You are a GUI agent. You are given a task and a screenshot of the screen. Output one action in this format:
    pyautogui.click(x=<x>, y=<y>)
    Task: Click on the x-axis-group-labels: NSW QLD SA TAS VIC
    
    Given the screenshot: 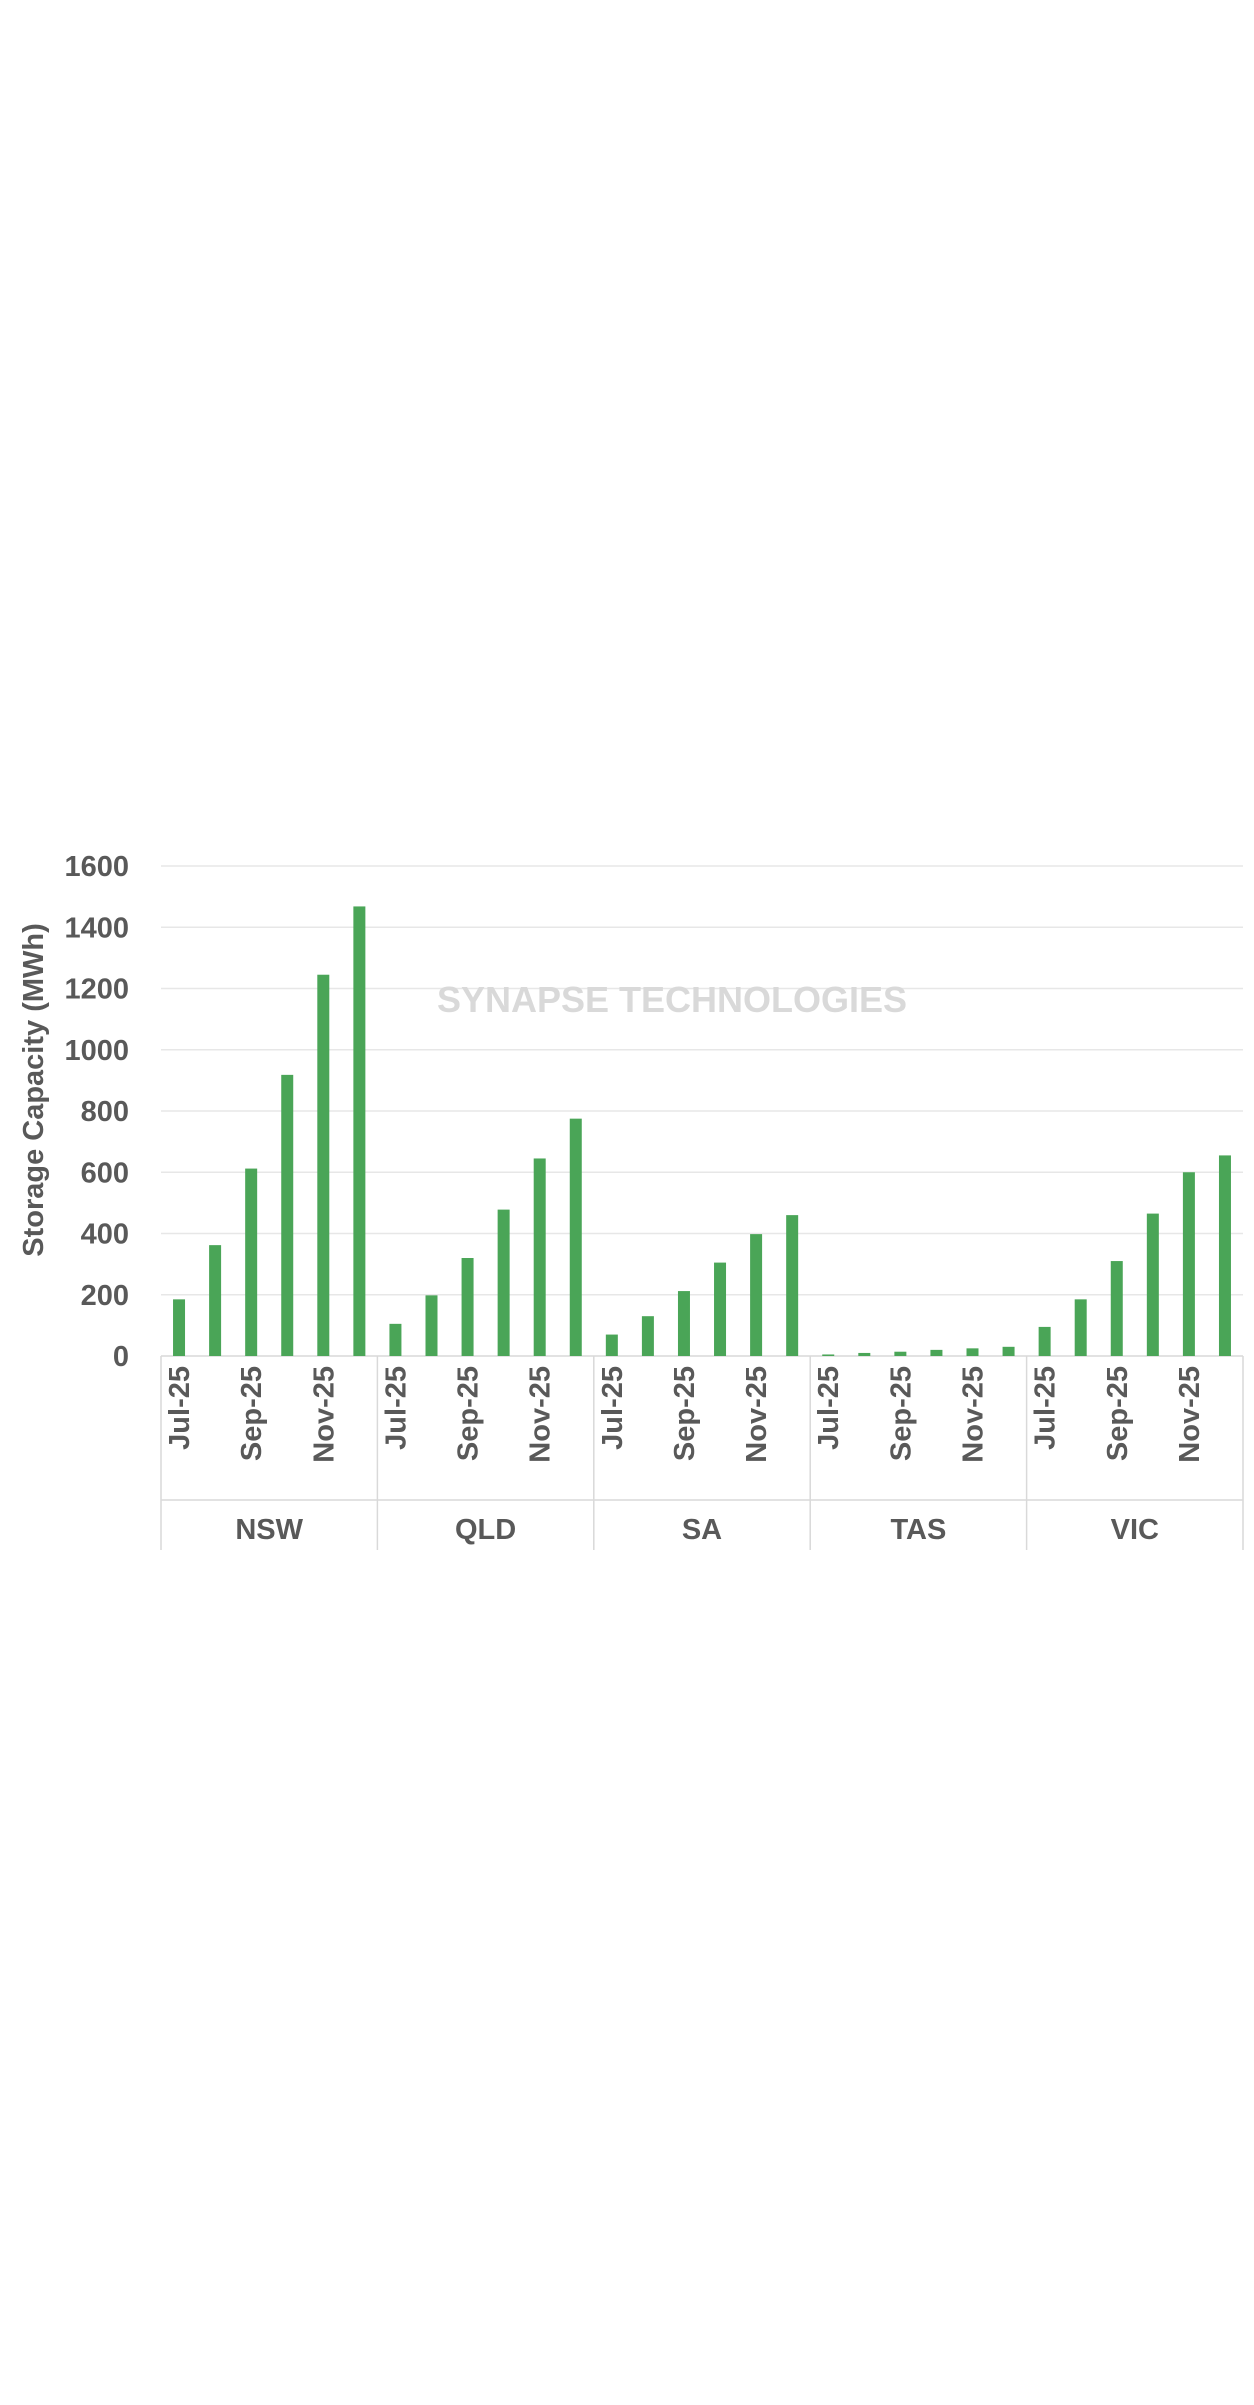 What is the action you would take?
    pyautogui.click(x=697, y=1530)
    